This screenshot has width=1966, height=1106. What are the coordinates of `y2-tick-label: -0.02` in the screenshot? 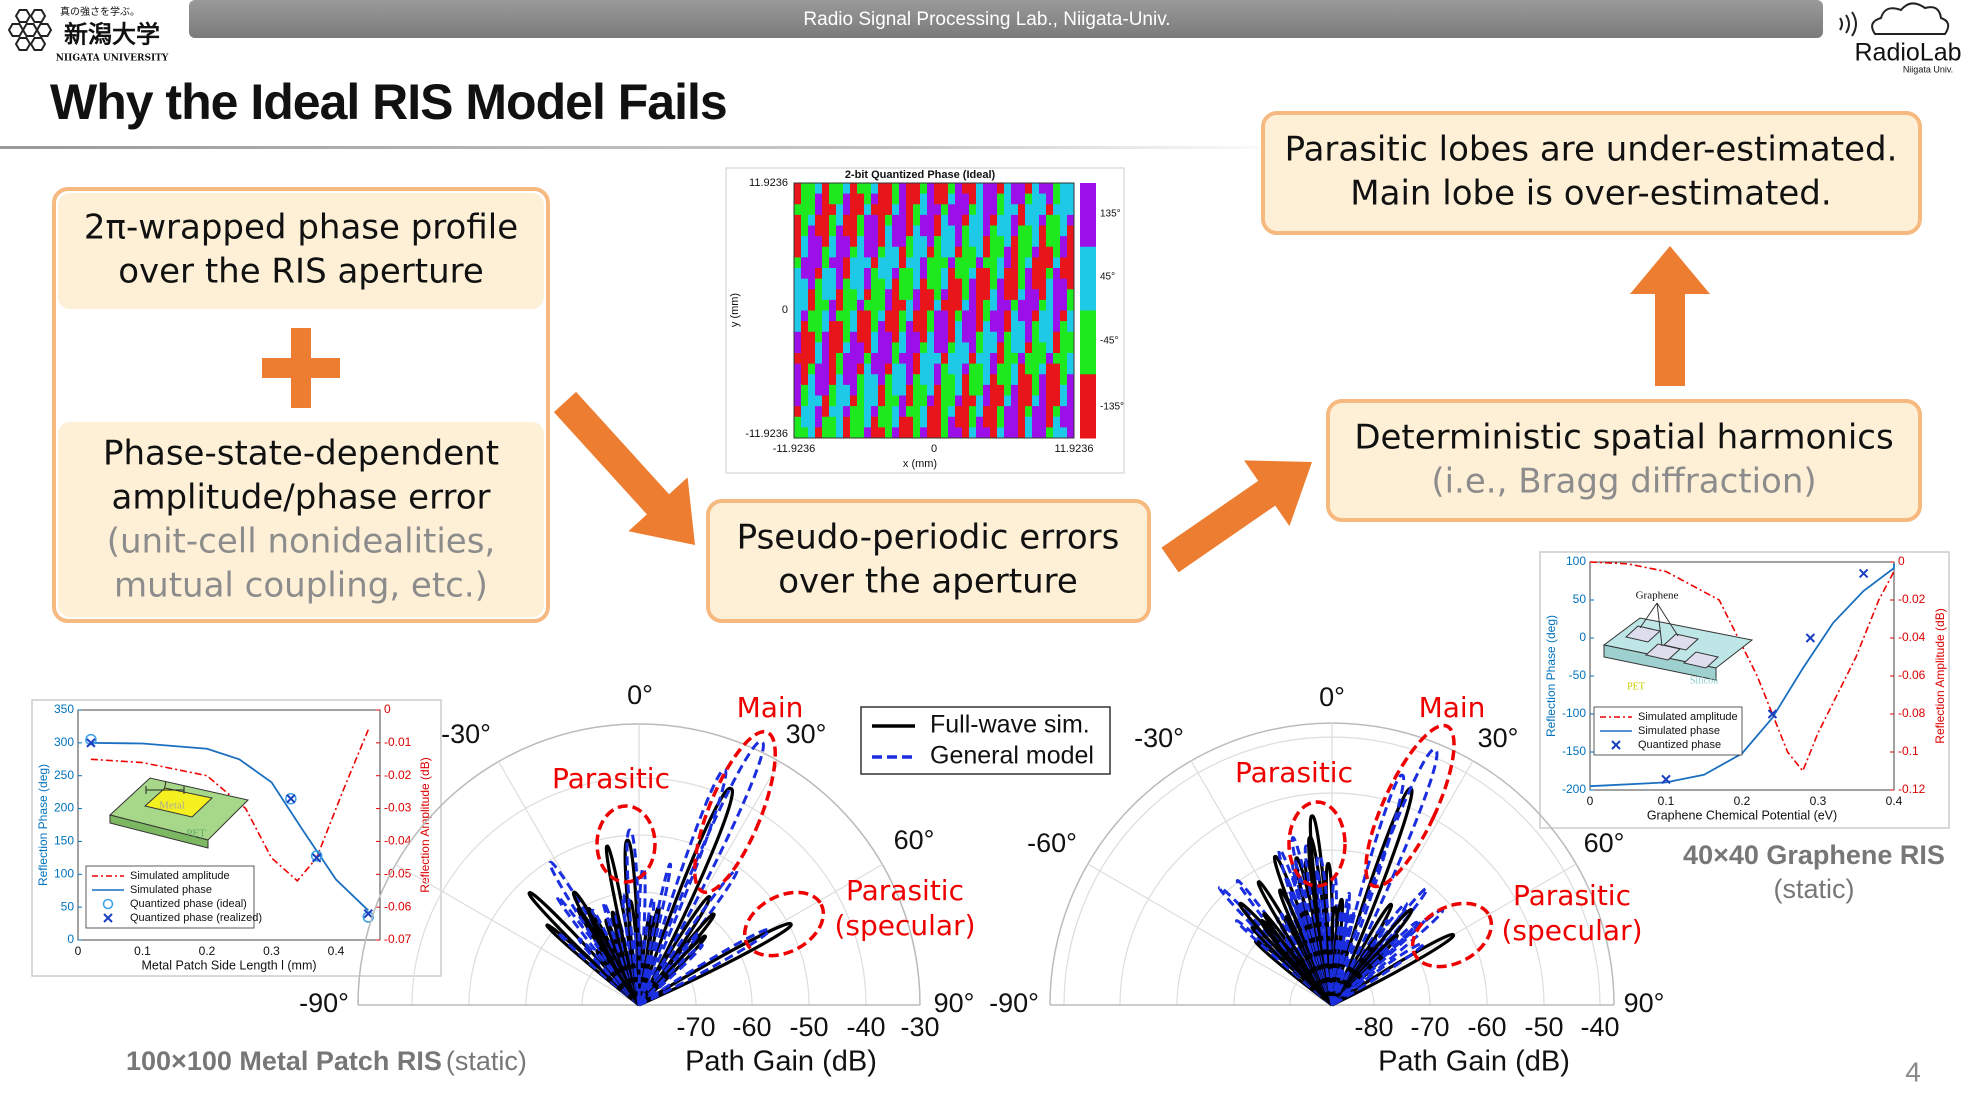 It's located at (398, 775).